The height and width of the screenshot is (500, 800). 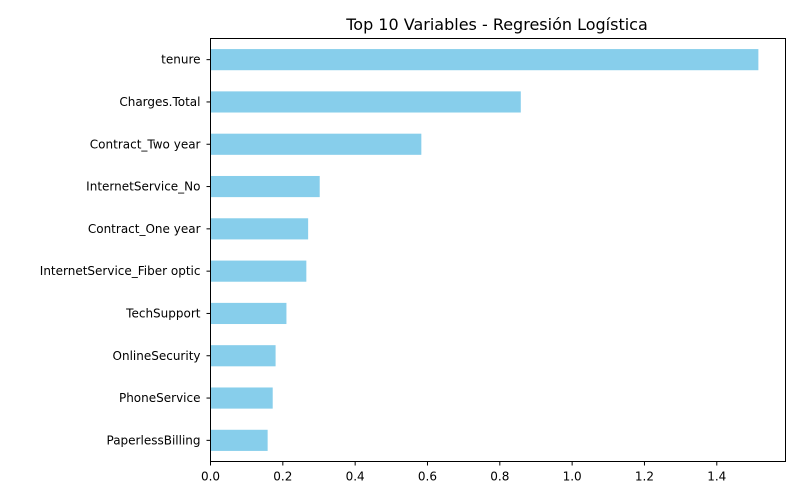 I want to click on y-tick-label-3: InternetService_No, so click(x=143, y=187).